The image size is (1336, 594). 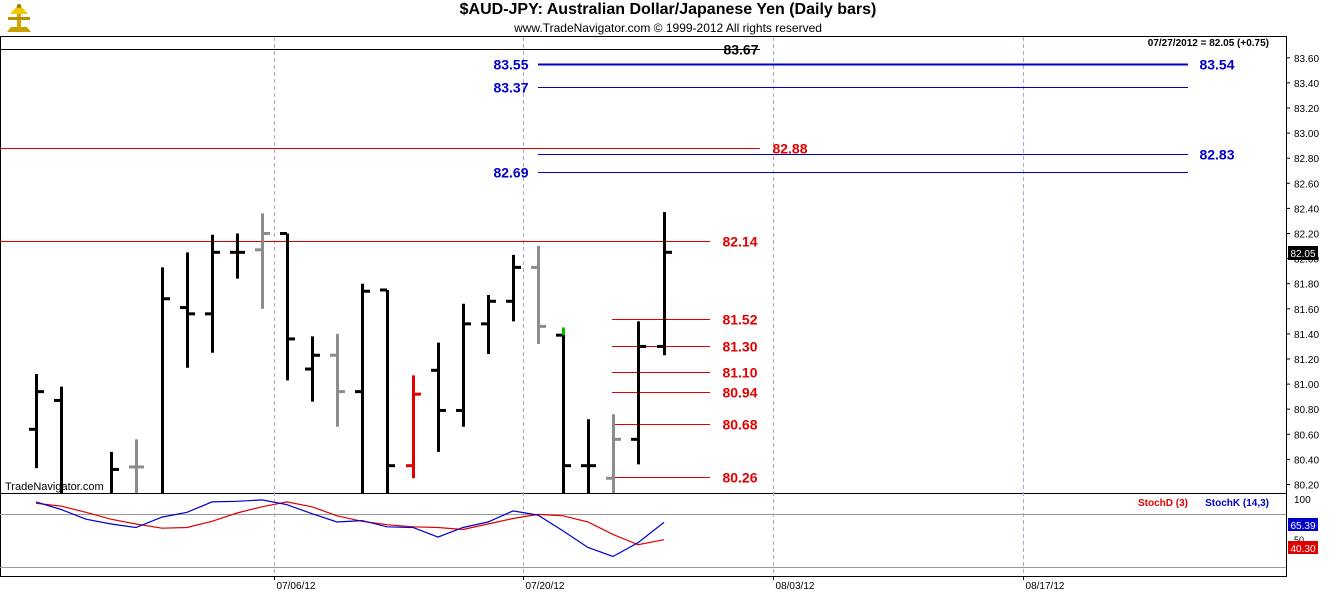 I want to click on x-tick-label: 08/03/12, so click(x=795, y=586).